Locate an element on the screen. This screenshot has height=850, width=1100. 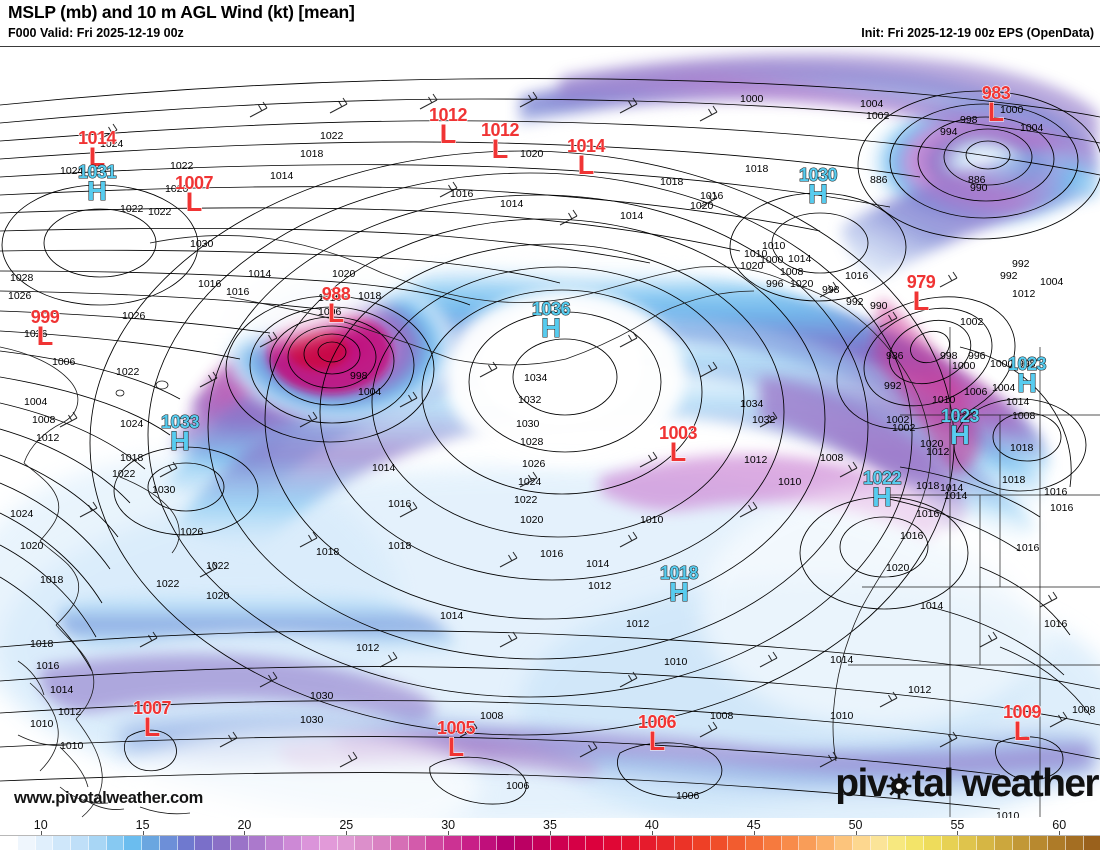
svg-text: 1032 is located at coordinates (530, 400).